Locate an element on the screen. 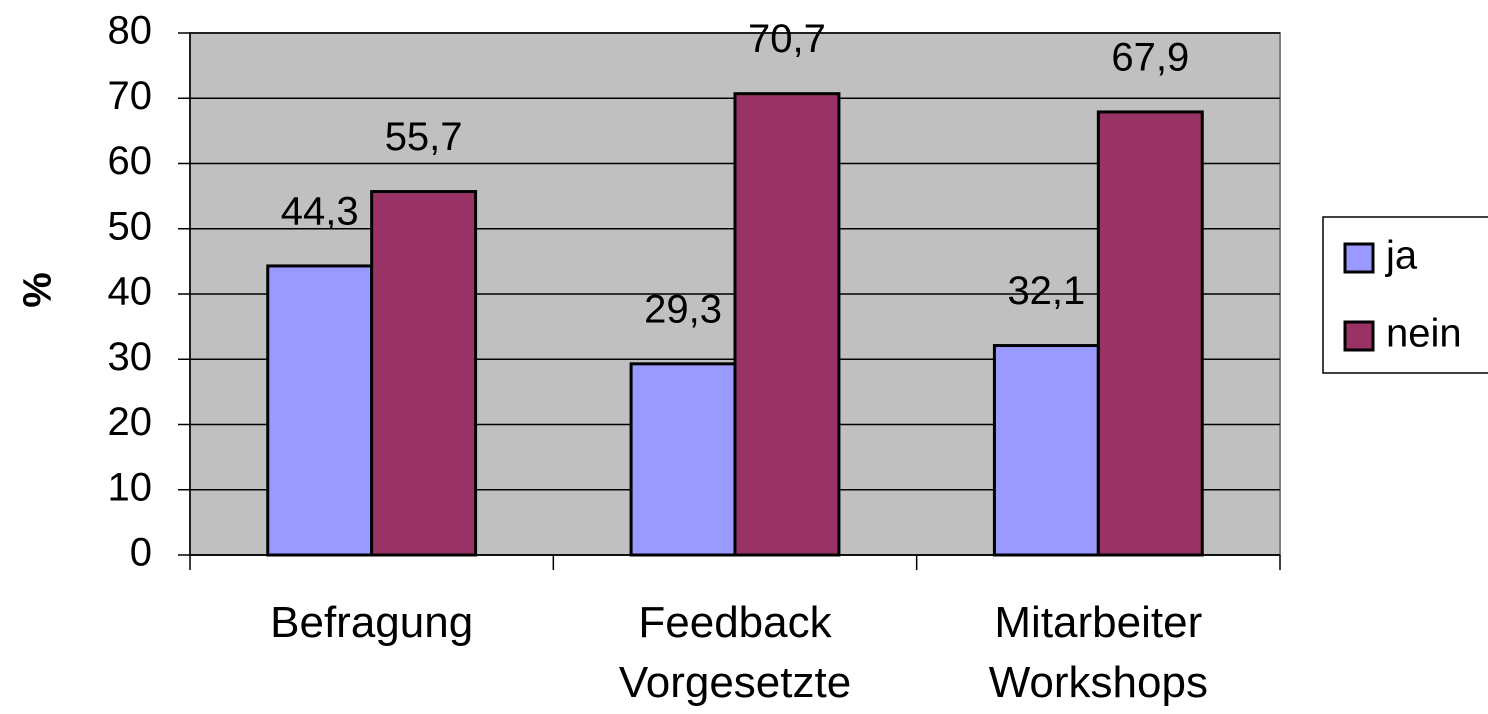 The image size is (1488, 714). y-tick-label: 20 is located at coordinates (130, 422).